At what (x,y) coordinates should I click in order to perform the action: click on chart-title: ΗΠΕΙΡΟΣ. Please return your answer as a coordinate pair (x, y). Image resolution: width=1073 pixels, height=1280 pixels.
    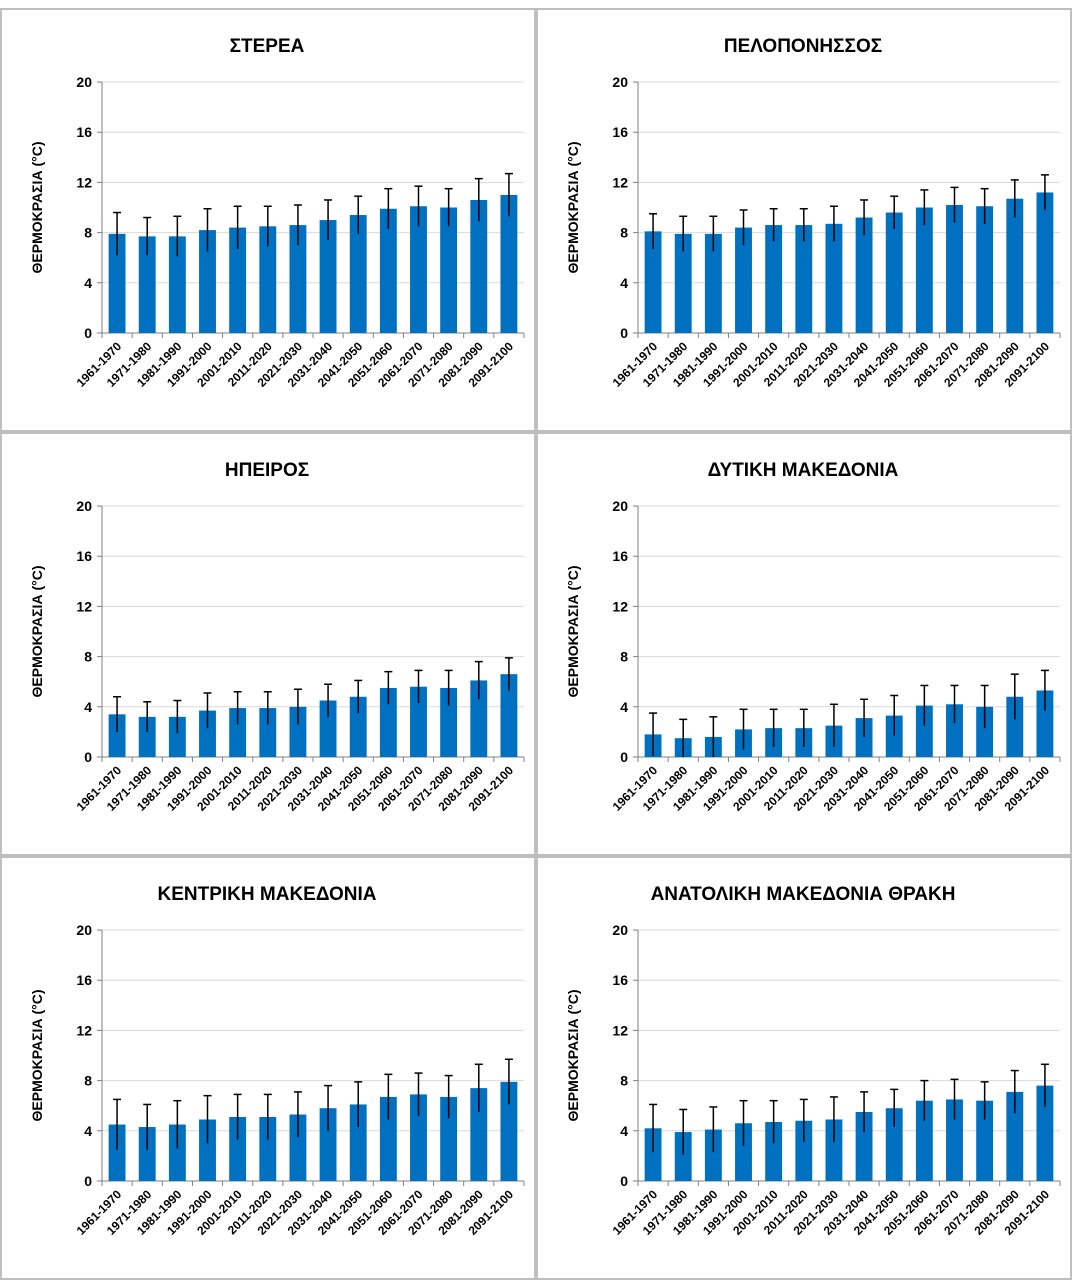
    Looking at the image, I should click on (267, 470).